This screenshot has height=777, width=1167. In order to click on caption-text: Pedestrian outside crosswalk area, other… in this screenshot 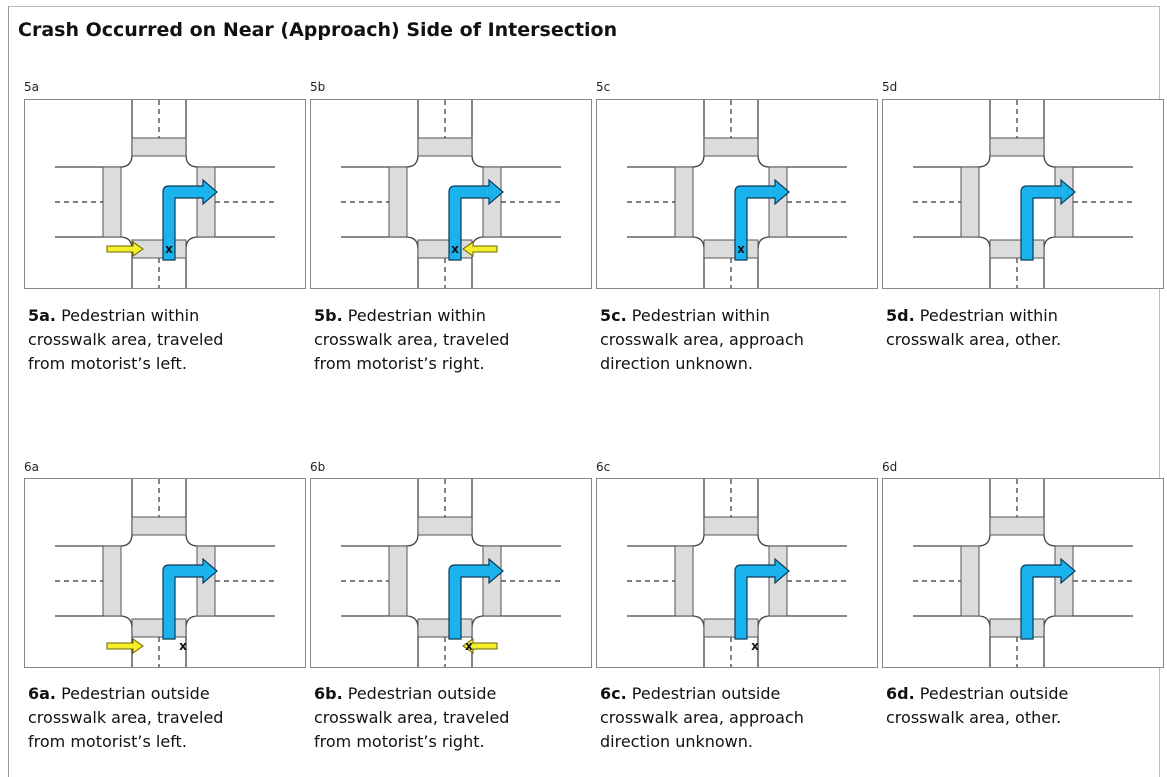, I will do `click(977, 705)`.